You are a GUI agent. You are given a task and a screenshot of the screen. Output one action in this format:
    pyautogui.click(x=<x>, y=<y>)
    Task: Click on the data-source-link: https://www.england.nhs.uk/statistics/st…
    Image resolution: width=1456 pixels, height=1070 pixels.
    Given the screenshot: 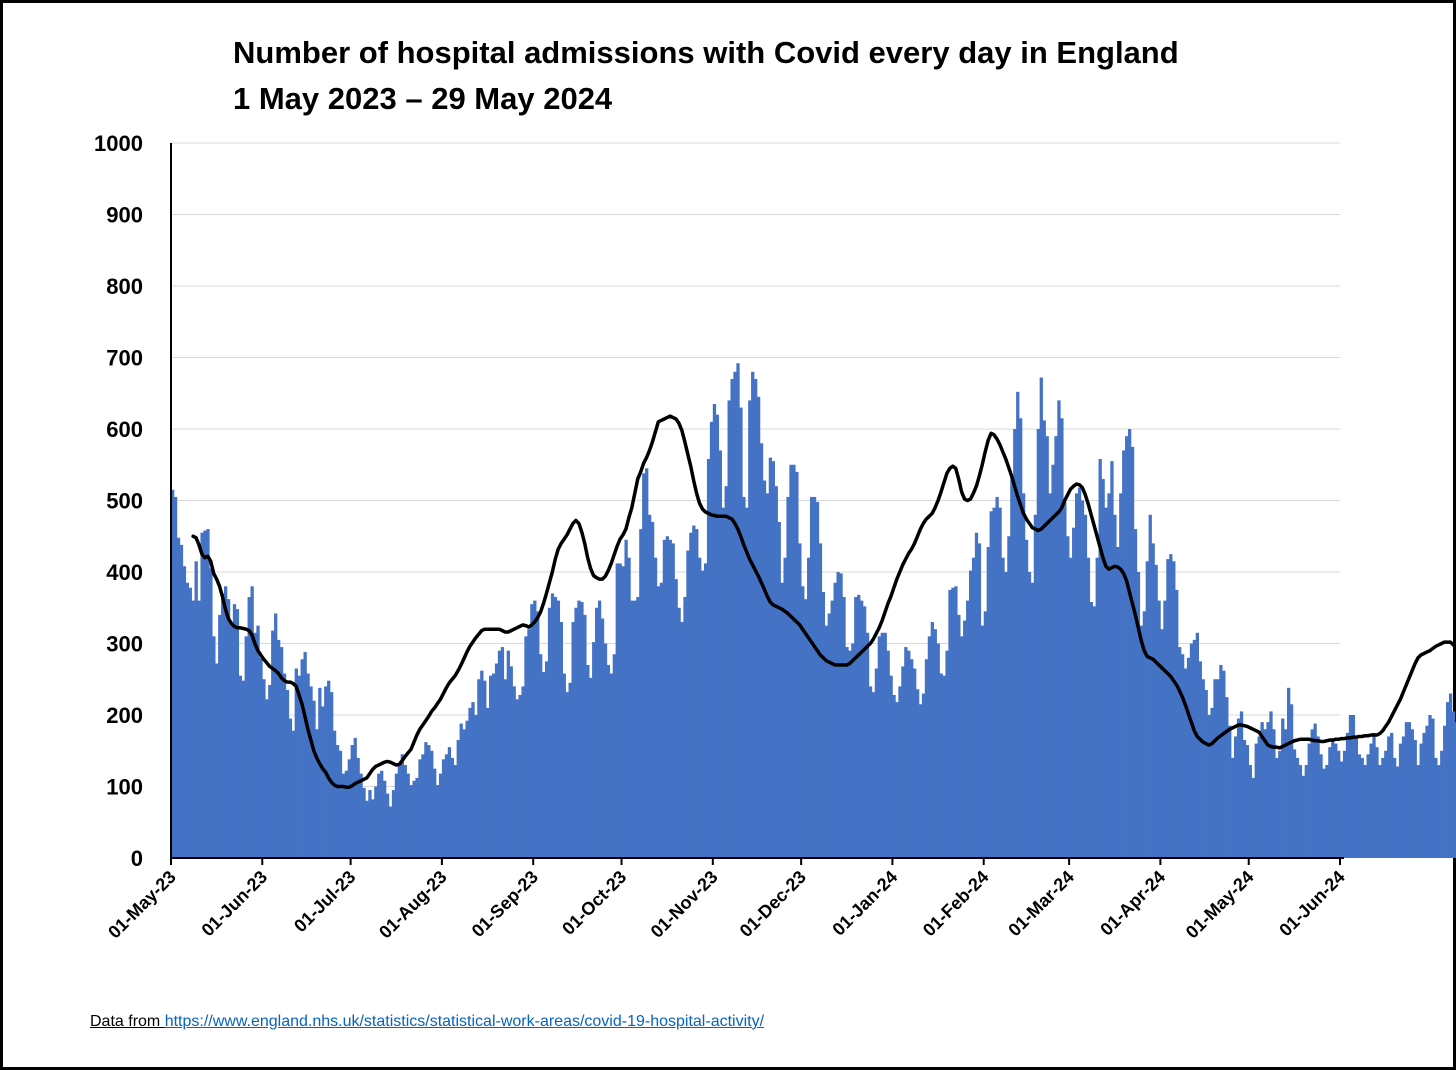 What is the action you would take?
    pyautogui.click(x=464, y=1021)
    